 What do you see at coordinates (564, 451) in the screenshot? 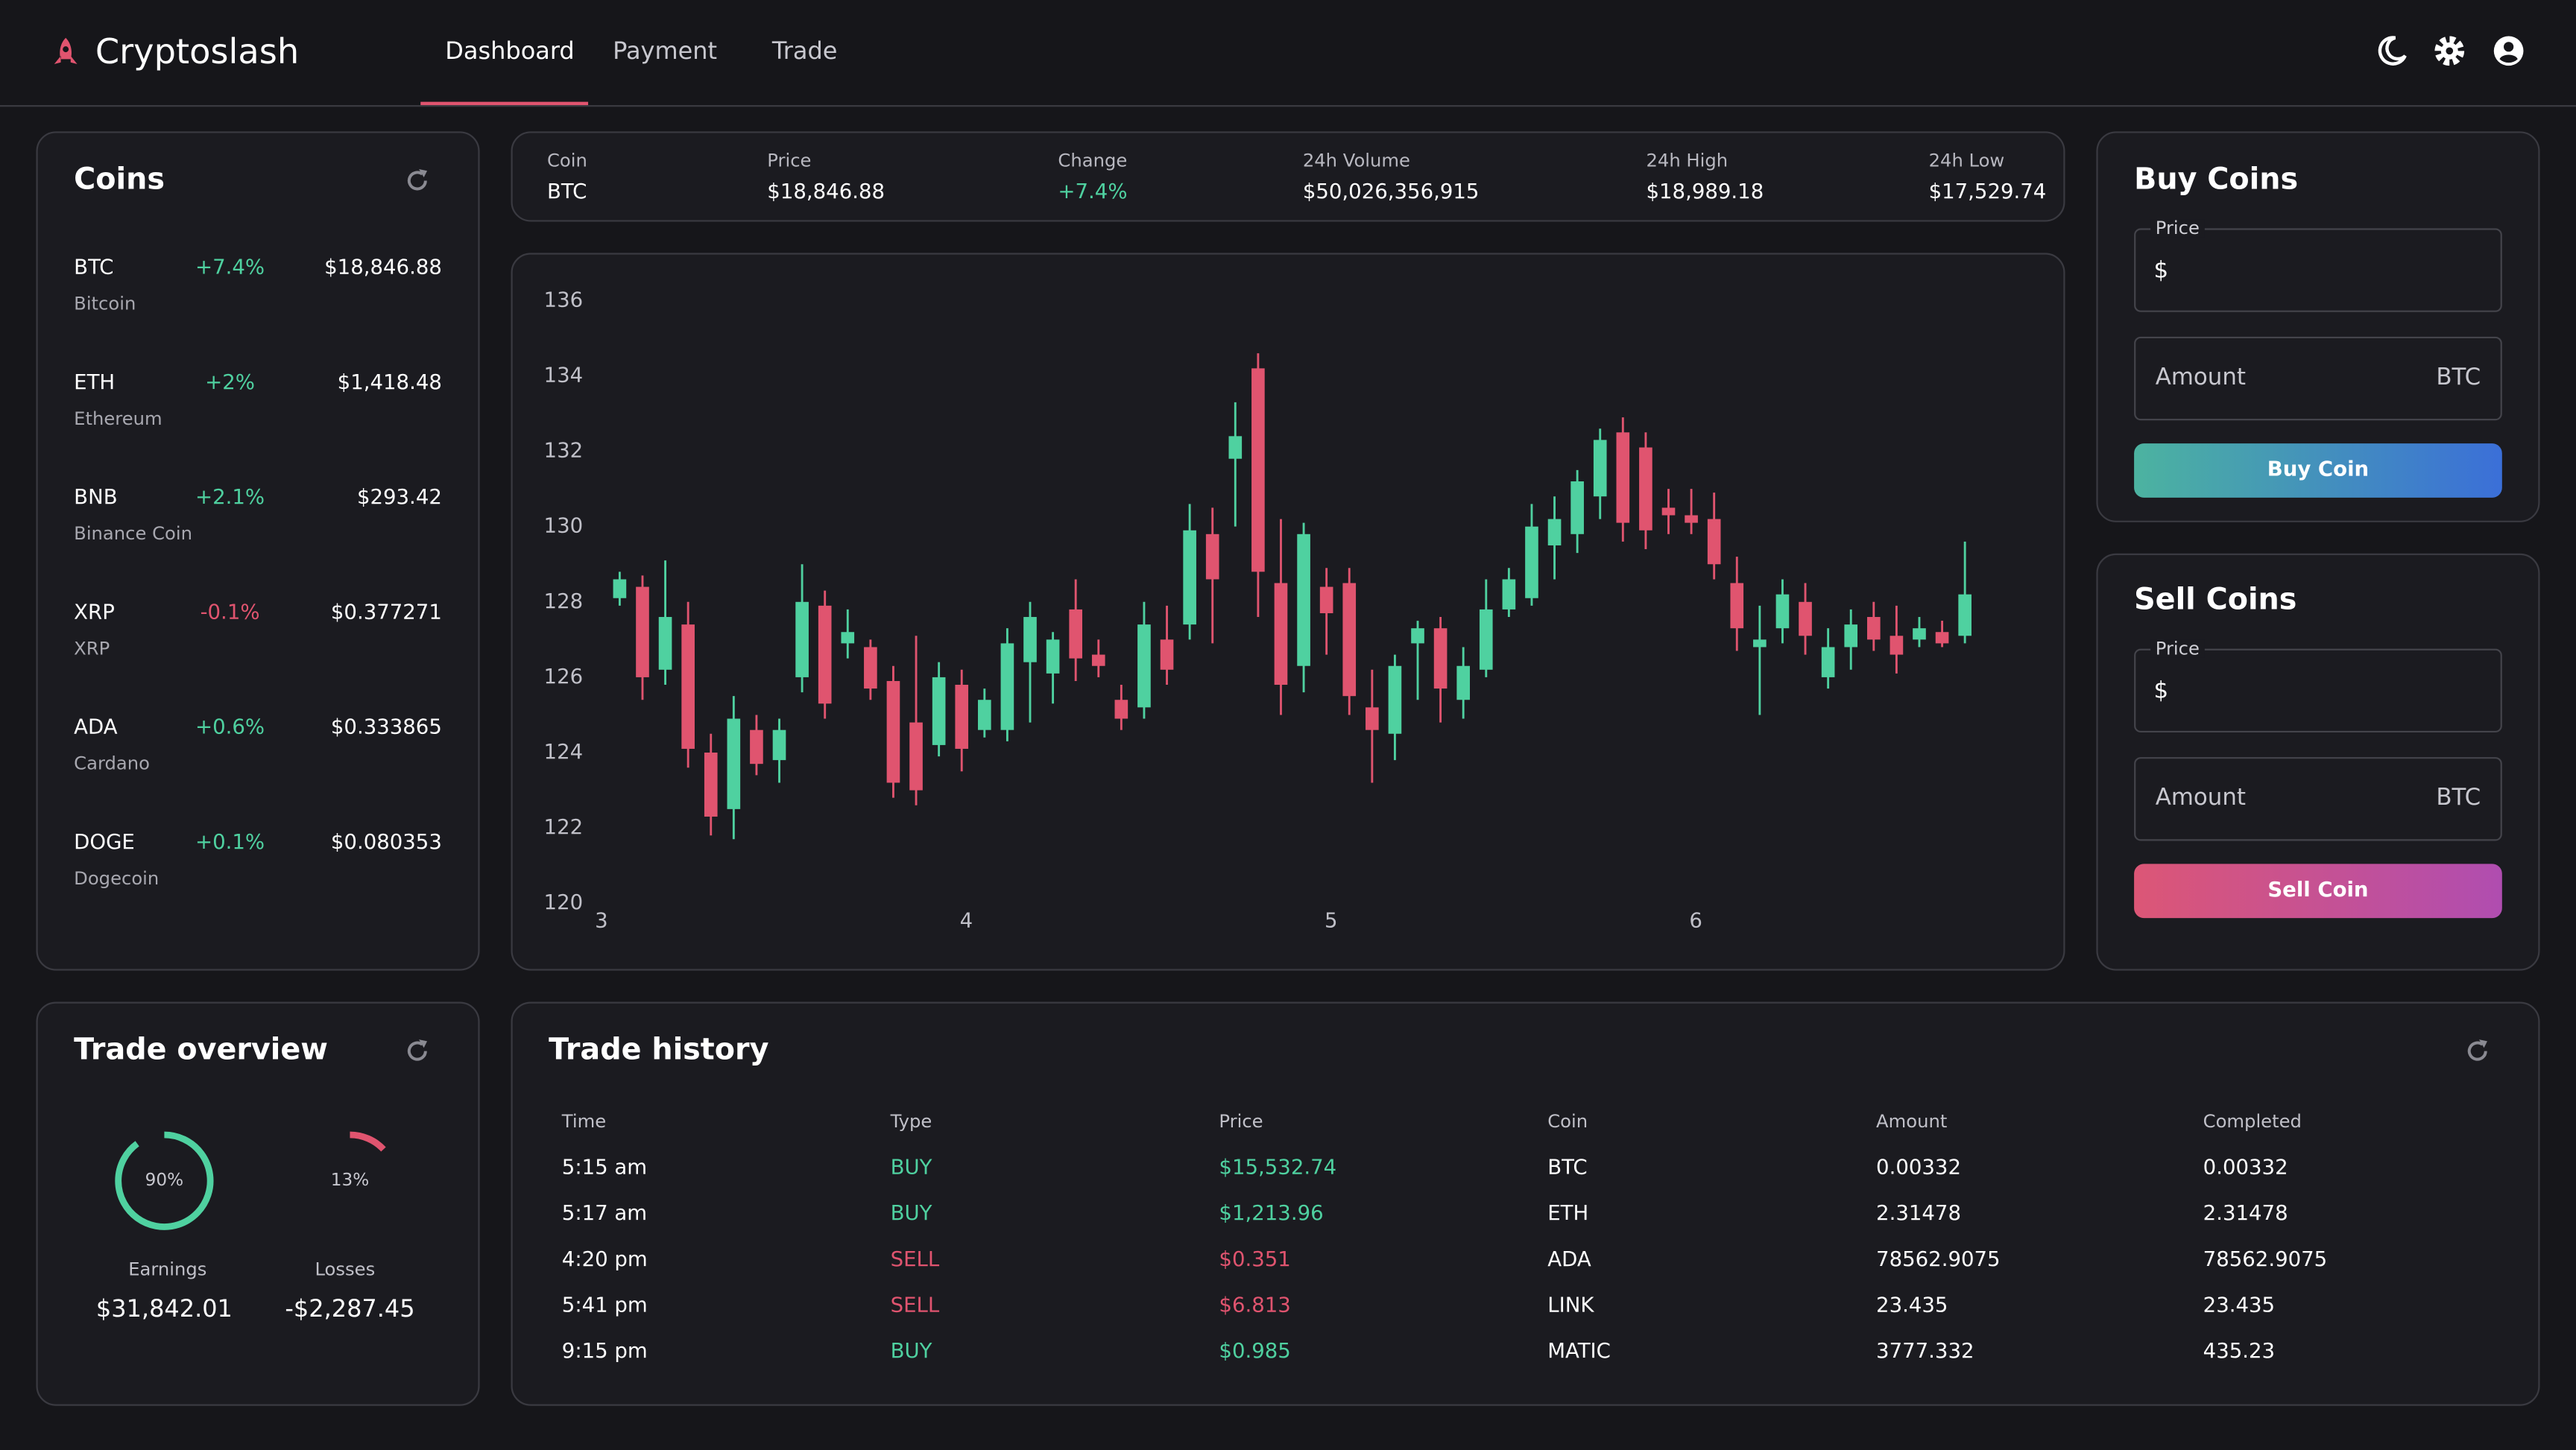
I see `y-tick-label: 132` at bounding box center [564, 451].